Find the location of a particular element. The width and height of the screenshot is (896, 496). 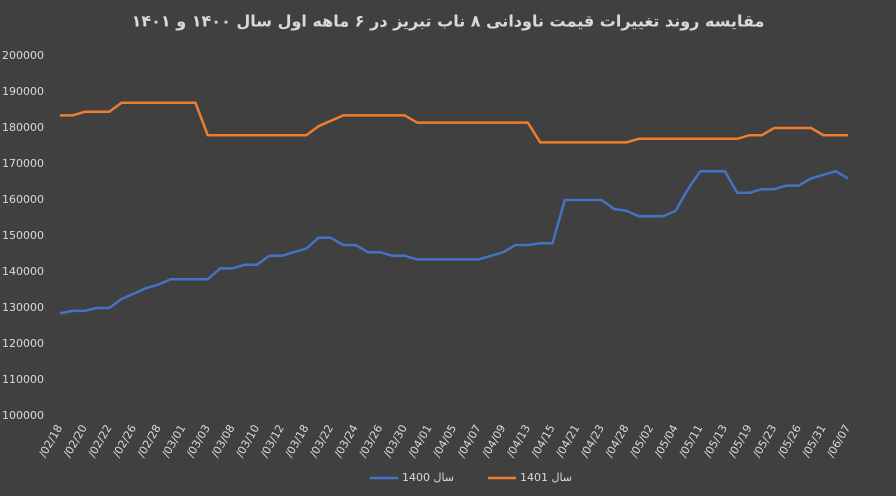

y-tick-label: 130000 is located at coordinates (23, 307).